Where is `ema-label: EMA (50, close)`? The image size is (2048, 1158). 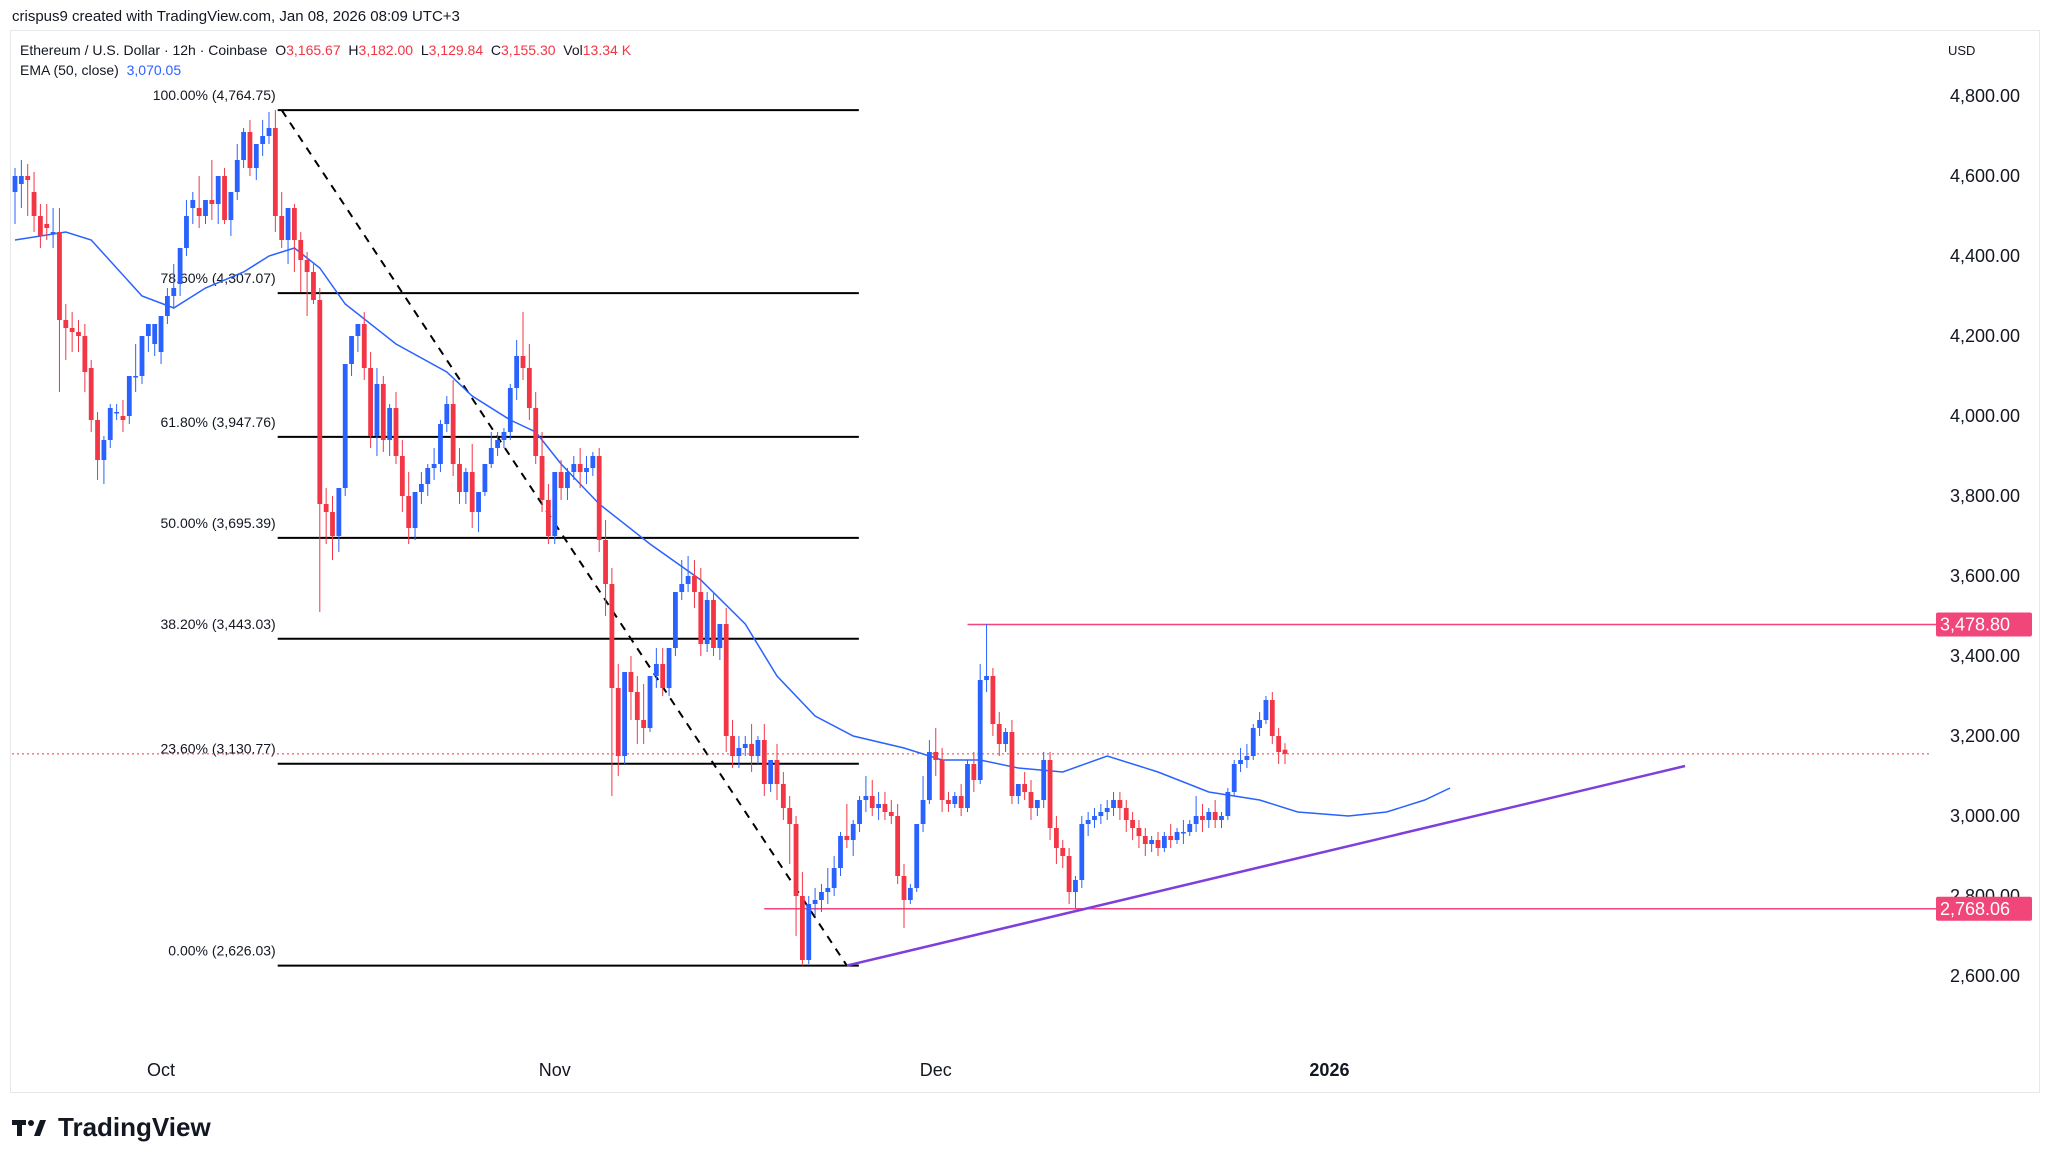 ema-label: EMA (50, close) is located at coordinates (69, 70).